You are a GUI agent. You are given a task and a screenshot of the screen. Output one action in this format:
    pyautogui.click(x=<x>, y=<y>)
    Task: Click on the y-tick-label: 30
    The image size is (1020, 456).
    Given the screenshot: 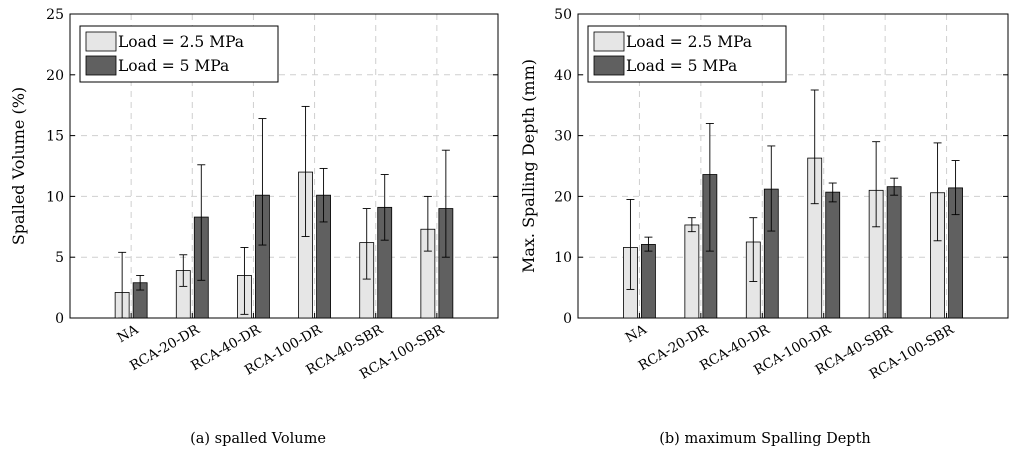 What is the action you would take?
    pyautogui.click(x=563, y=137)
    